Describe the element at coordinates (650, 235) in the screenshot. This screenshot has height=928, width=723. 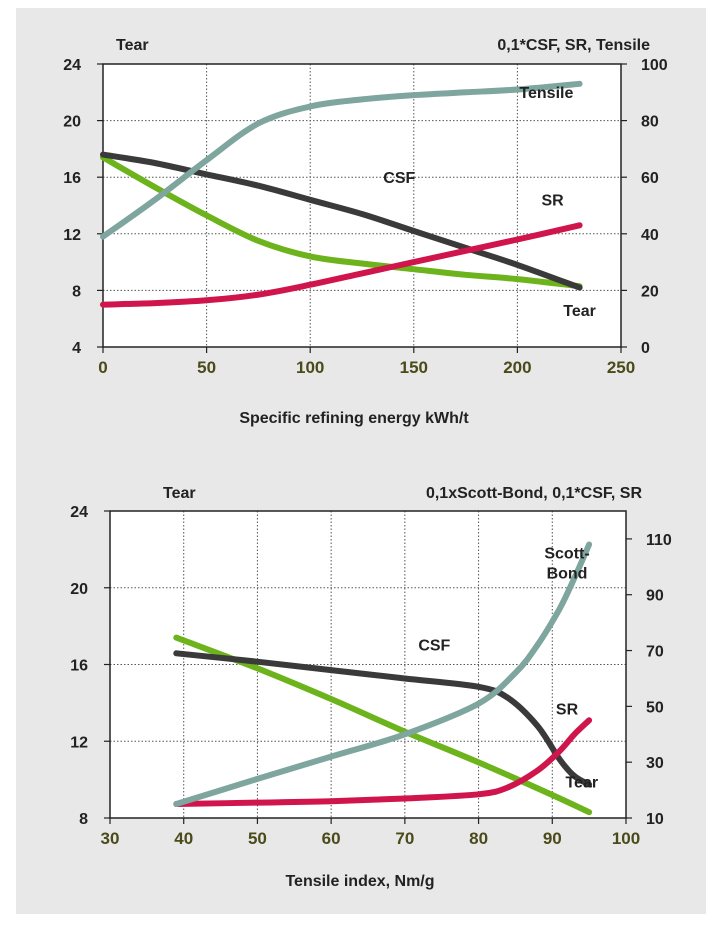
I see `y-right-tick-label: 40` at that location.